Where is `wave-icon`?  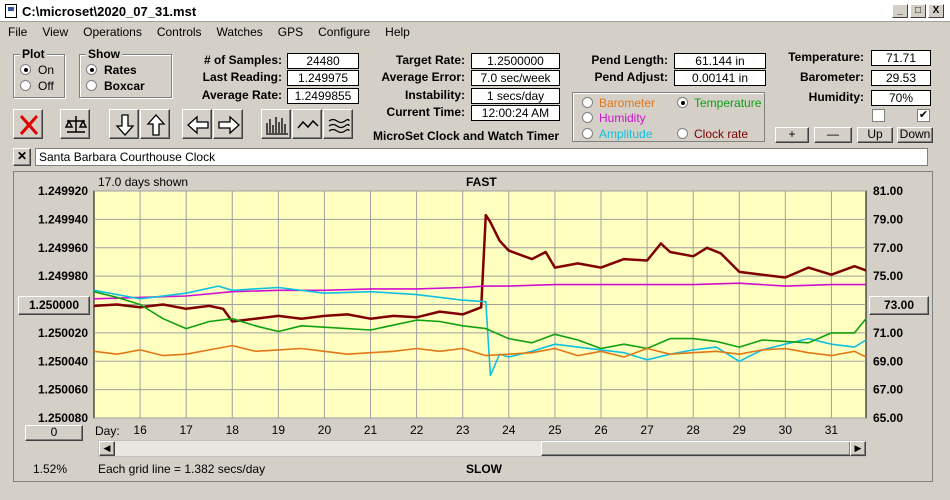 wave-icon is located at coordinates (339, 126).